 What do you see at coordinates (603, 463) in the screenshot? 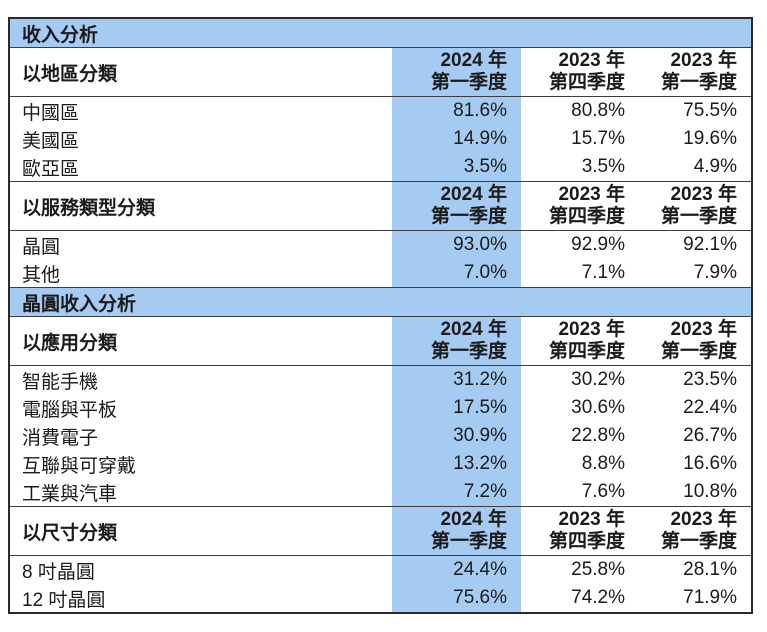
I see `value-cell: 8.8%` at bounding box center [603, 463].